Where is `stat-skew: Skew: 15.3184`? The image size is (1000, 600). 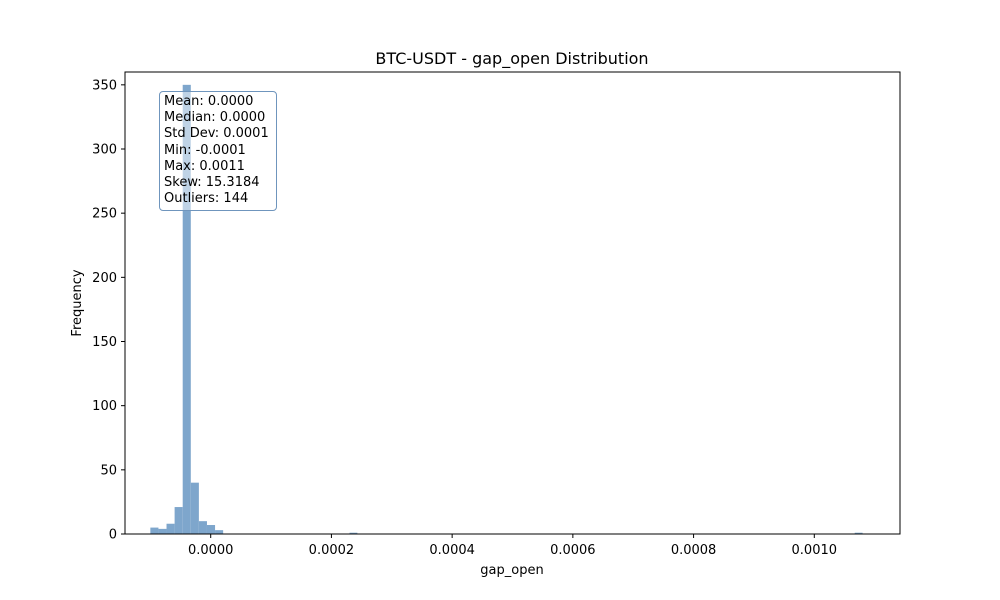 stat-skew: Skew: 15.3184 is located at coordinates (212, 183).